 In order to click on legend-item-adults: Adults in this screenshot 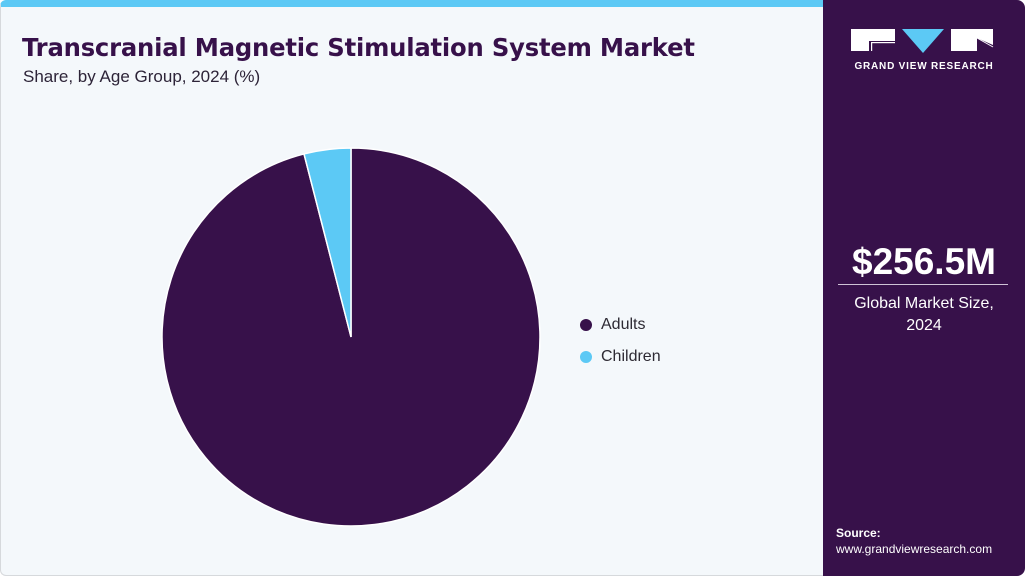, I will do `click(620, 325)`.